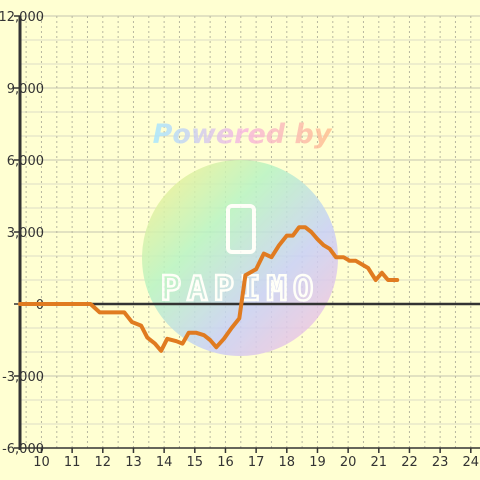  What do you see at coordinates (348, 462) in the screenshot?
I see `x-tick-label: 20` at bounding box center [348, 462].